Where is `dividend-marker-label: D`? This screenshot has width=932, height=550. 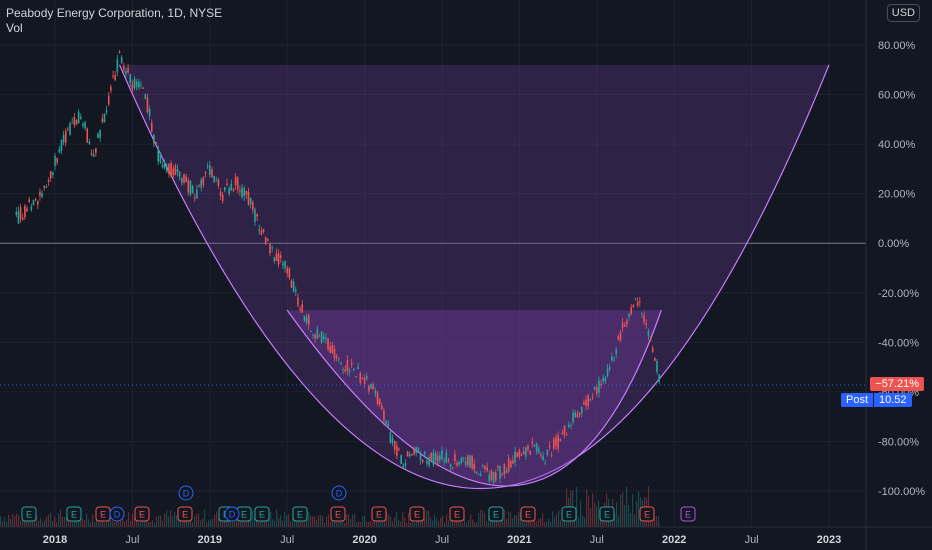 dividend-marker-label: D is located at coordinates (232, 515).